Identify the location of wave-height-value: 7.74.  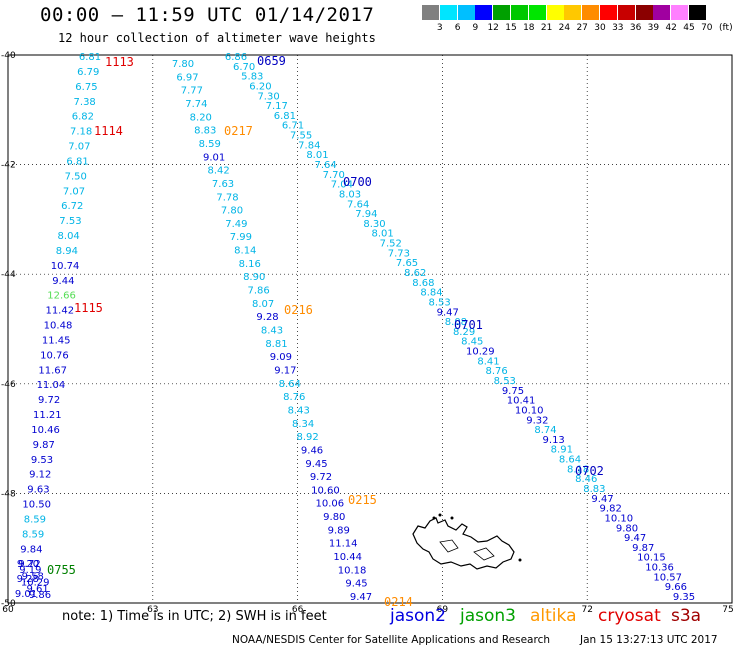
(196, 104).